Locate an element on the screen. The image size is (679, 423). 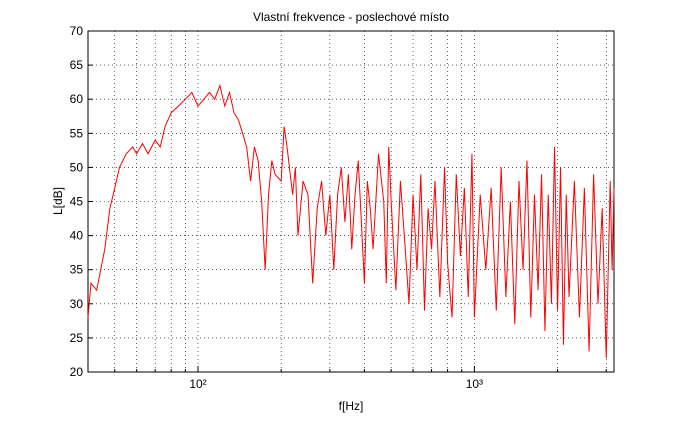
y-tick-label: 50 is located at coordinates (77, 167).